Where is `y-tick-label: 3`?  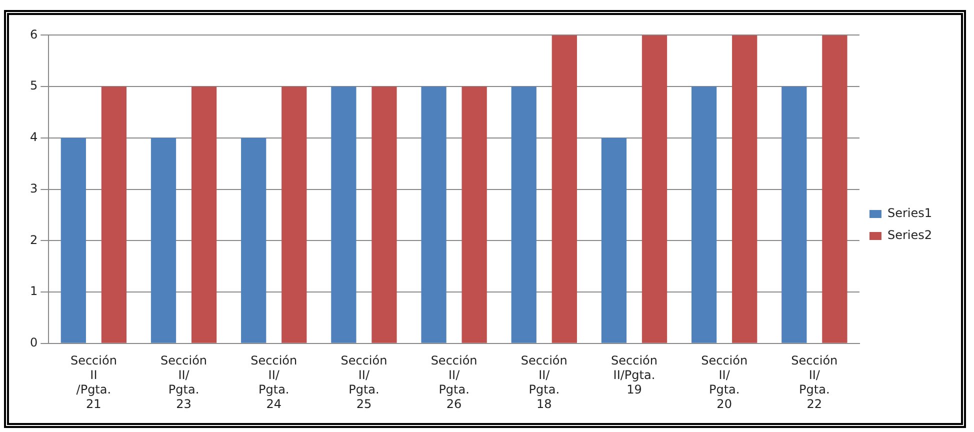
y-tick-label: 3 is located at coordinates (34, 188).